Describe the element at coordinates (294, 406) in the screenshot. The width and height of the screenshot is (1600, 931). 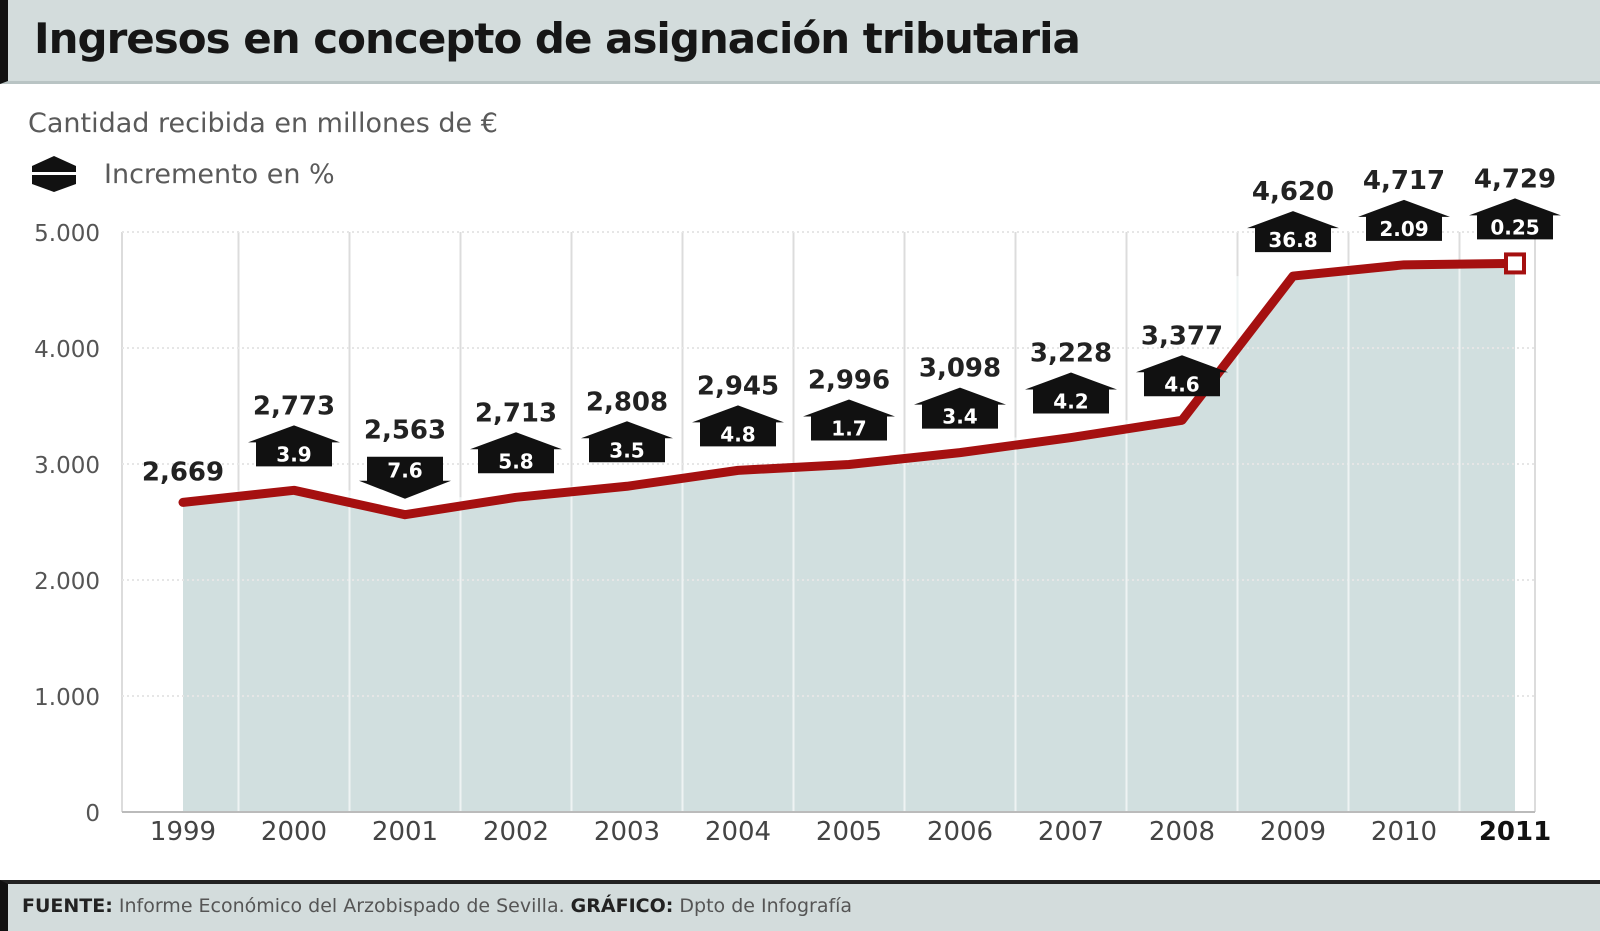
I see `data-value-label: 2,773` at that location.